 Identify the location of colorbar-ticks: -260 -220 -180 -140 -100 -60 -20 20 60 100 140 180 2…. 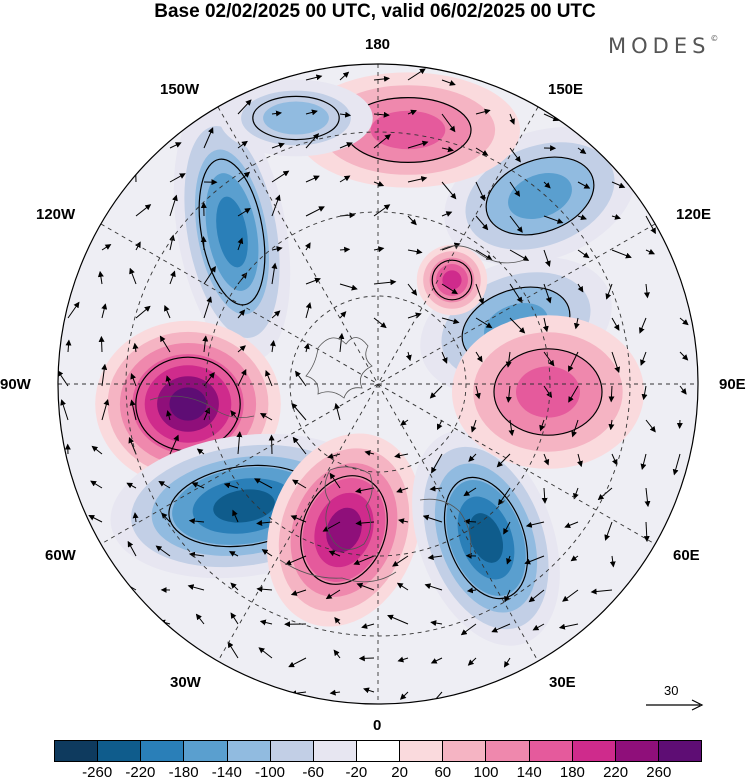
(378, 773).